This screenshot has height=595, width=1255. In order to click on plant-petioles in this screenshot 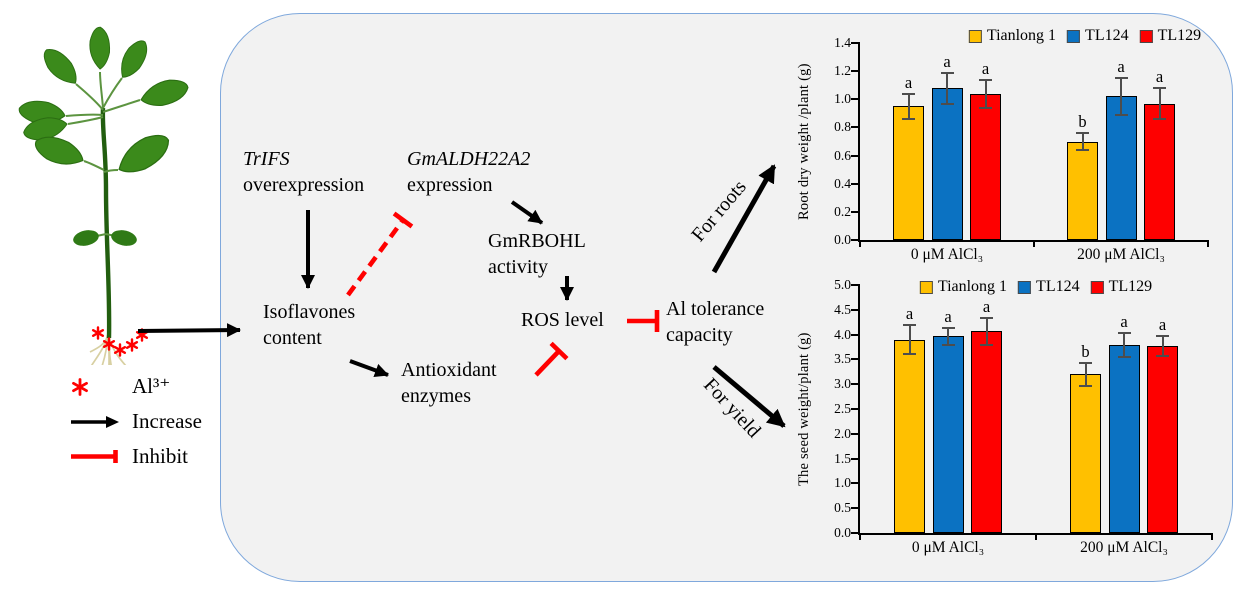, I will do `click(103, 154)`.